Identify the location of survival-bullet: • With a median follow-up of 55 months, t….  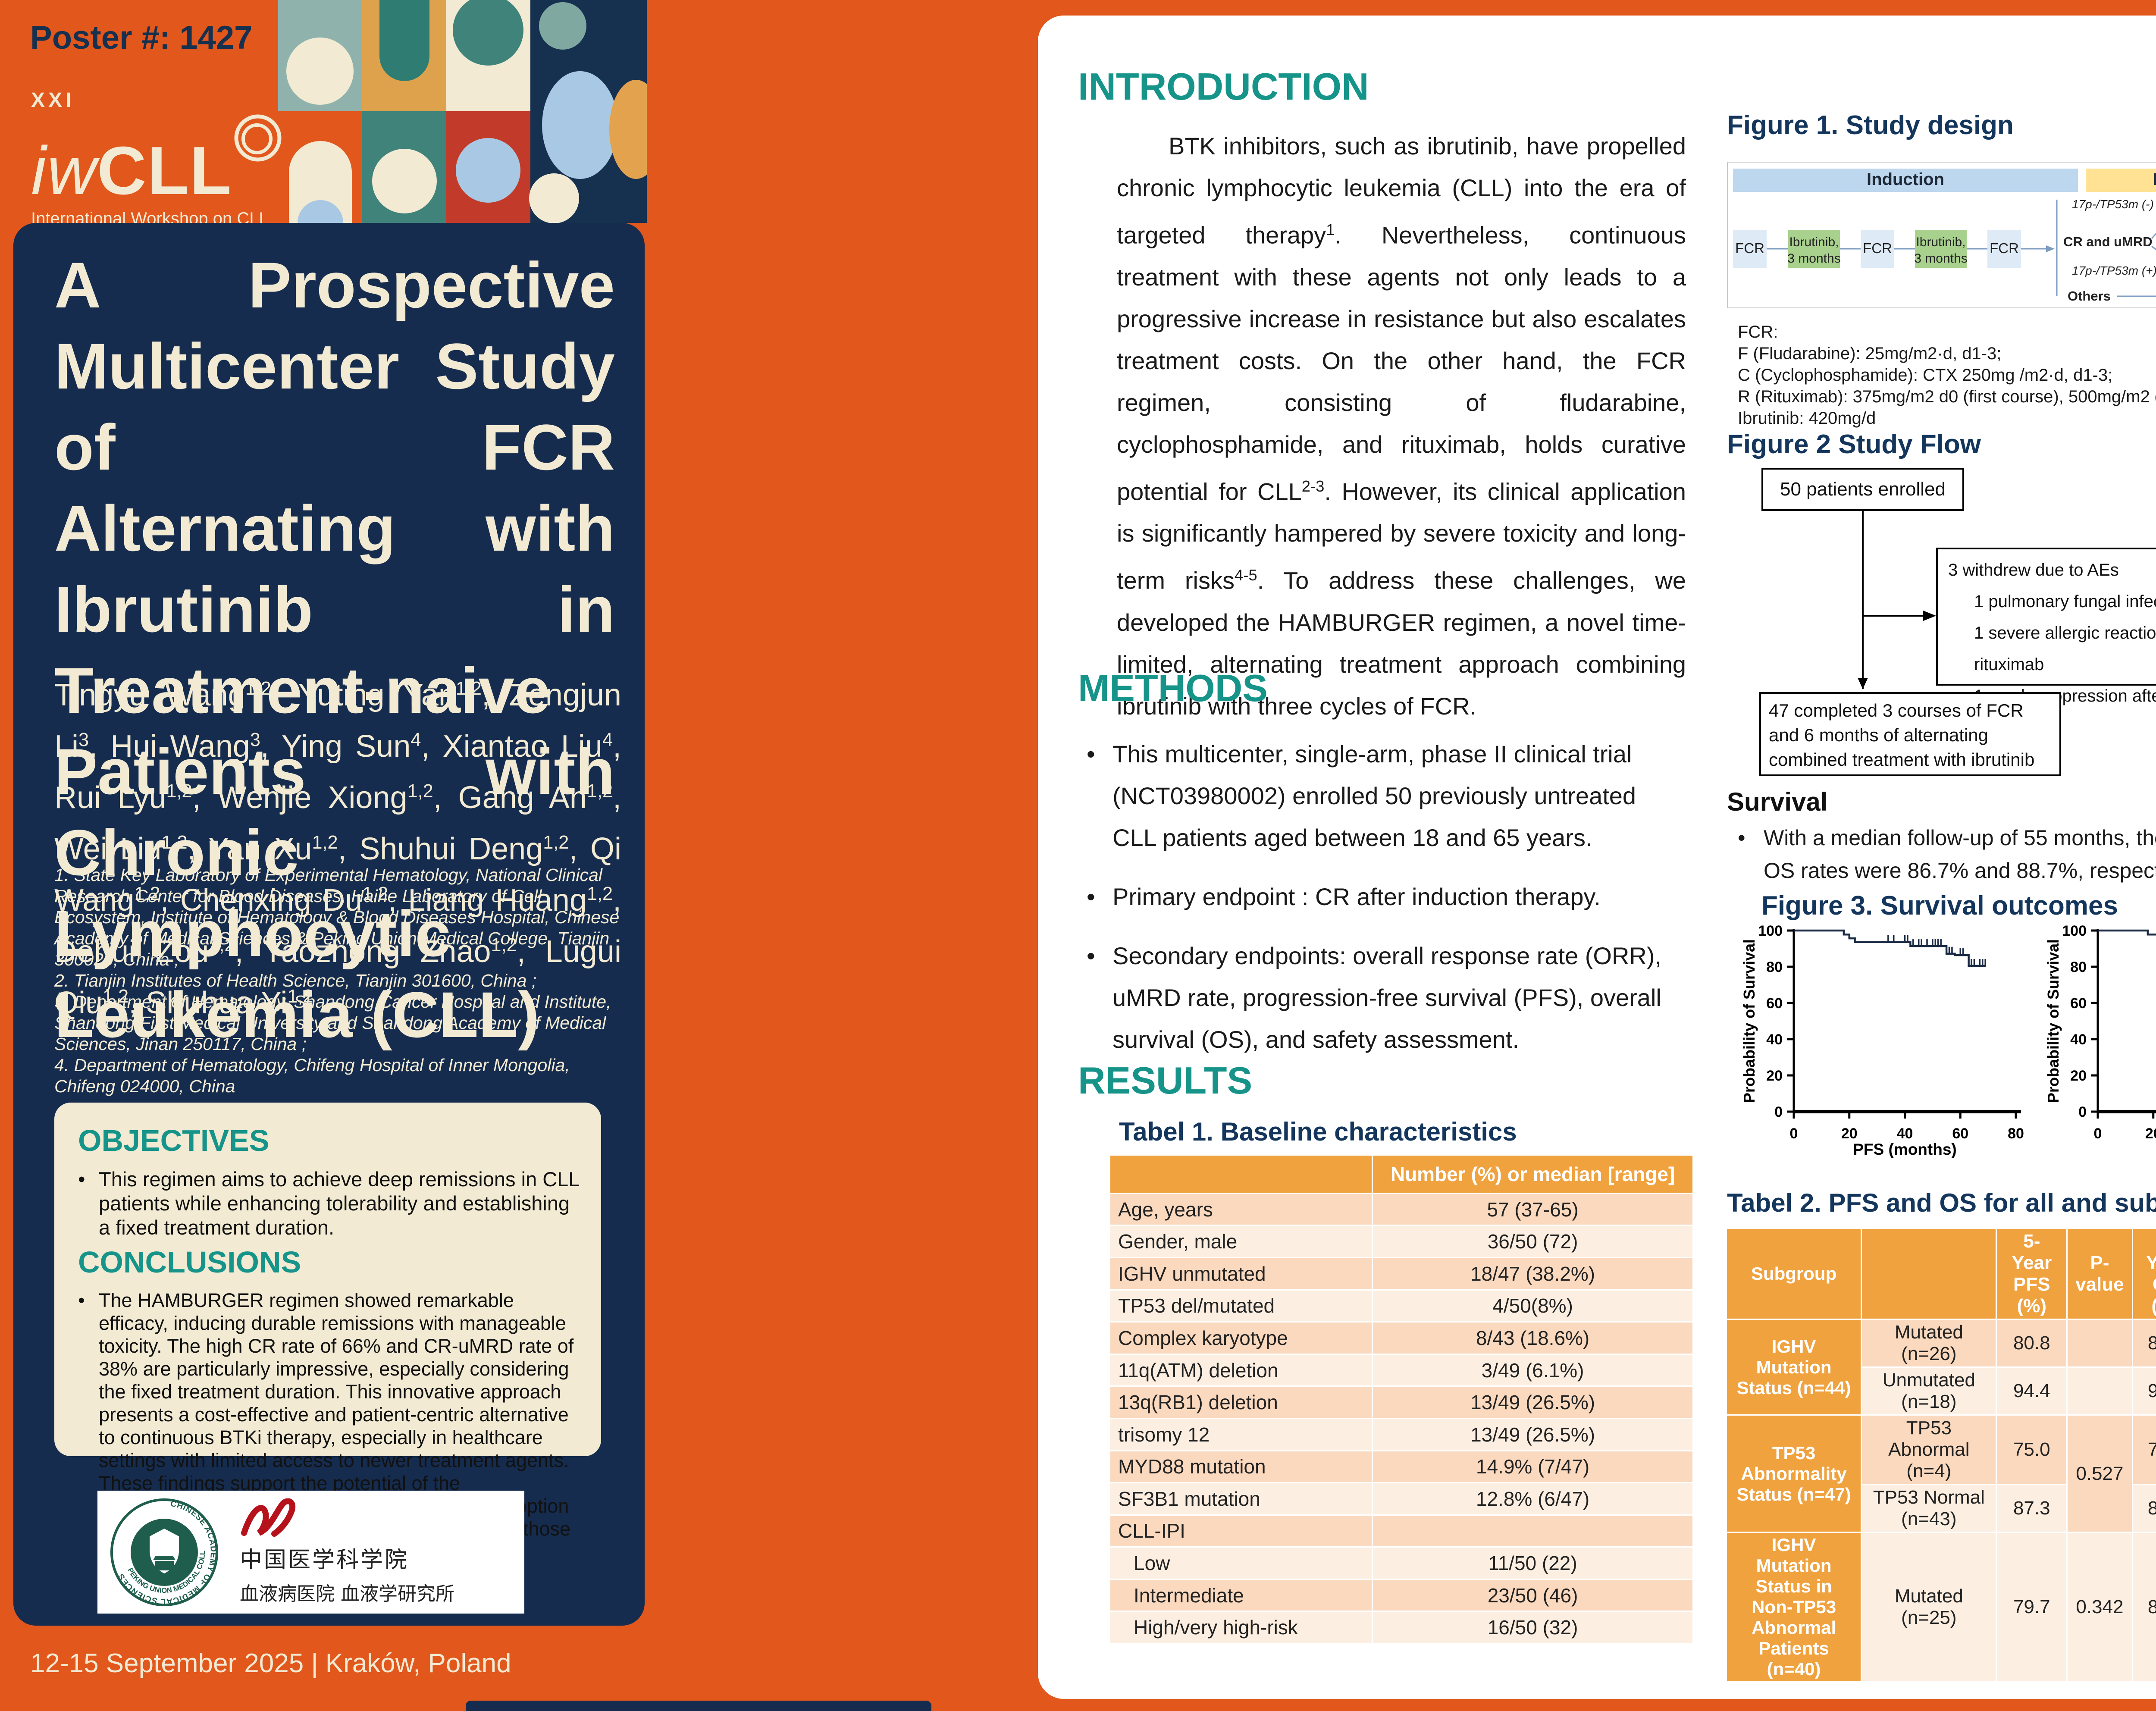
(1947, 854).